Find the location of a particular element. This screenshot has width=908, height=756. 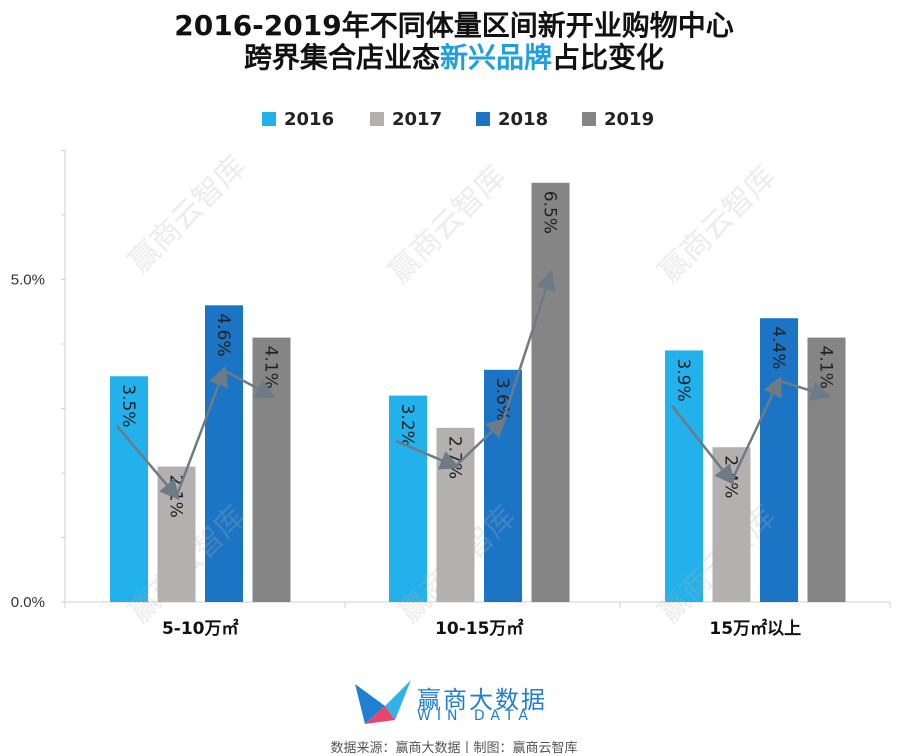

win-data-logo: 赢商大数据 WIN DATA is located at coordinates (455, 703).